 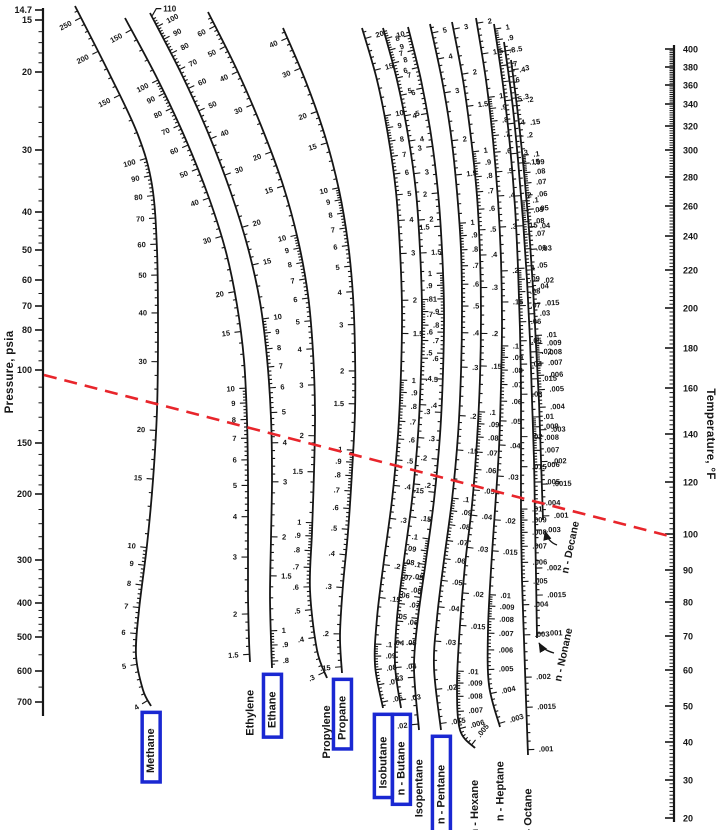 What do you see at coordinates (510, 552) in the screenshot?
I see `svg-text: .015` at bounding box center [510, 552].